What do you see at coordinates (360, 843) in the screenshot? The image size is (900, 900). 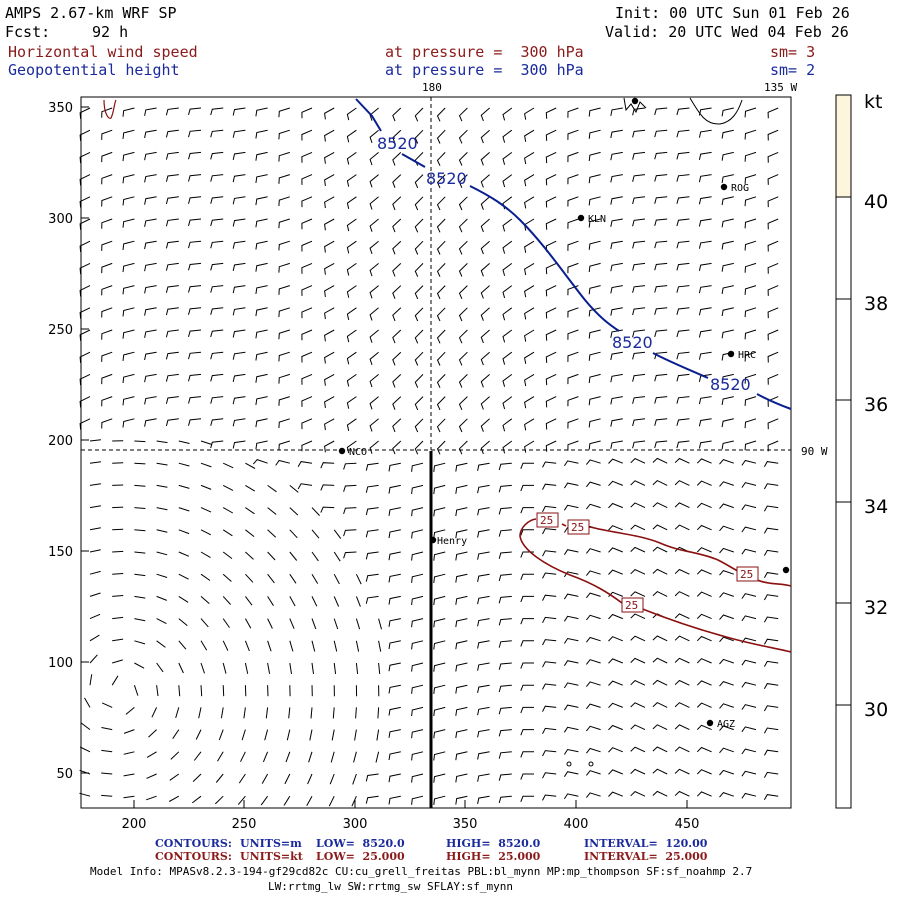 I see `footer-low: LOW= 8520.0` at bounding box center [360, 843].